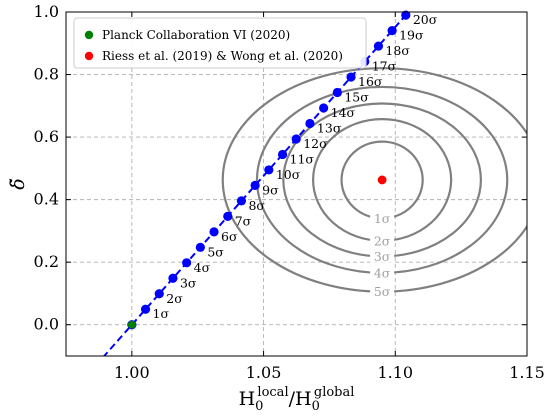 This screenshot has height=420, width=550. What do you see at coordinates (256, 205) in the screenshot?
I see `sigma-point-label: 8σ` at bounding box center [256, 205].